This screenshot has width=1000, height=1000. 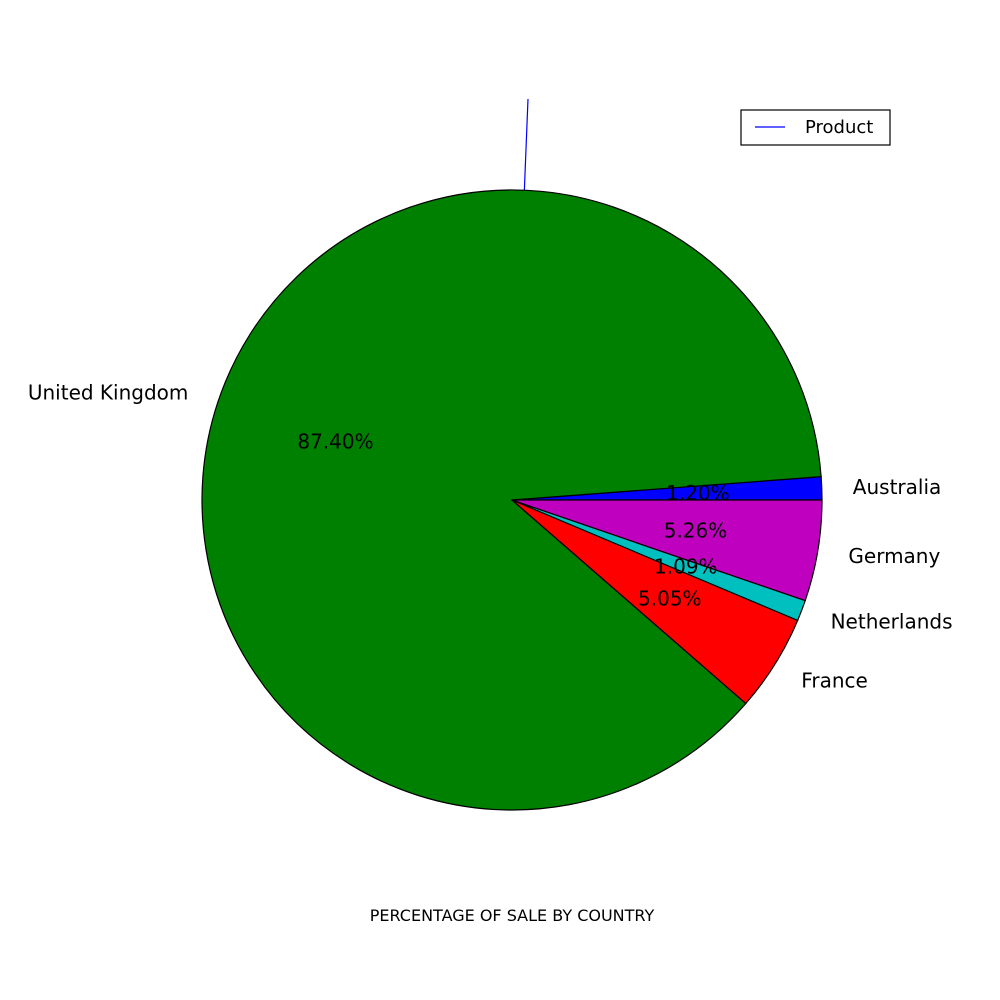 What do you see at coordinates (892, 622) in the screenshot?
I see `slice-label-netherlands: Netherlands` at bounding box center [892, 622].